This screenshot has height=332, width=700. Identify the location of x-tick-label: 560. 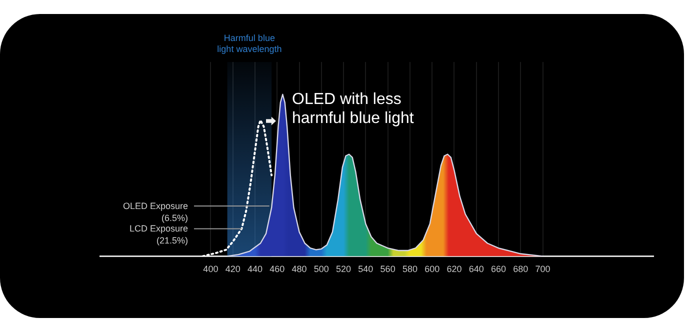
(388, 269).